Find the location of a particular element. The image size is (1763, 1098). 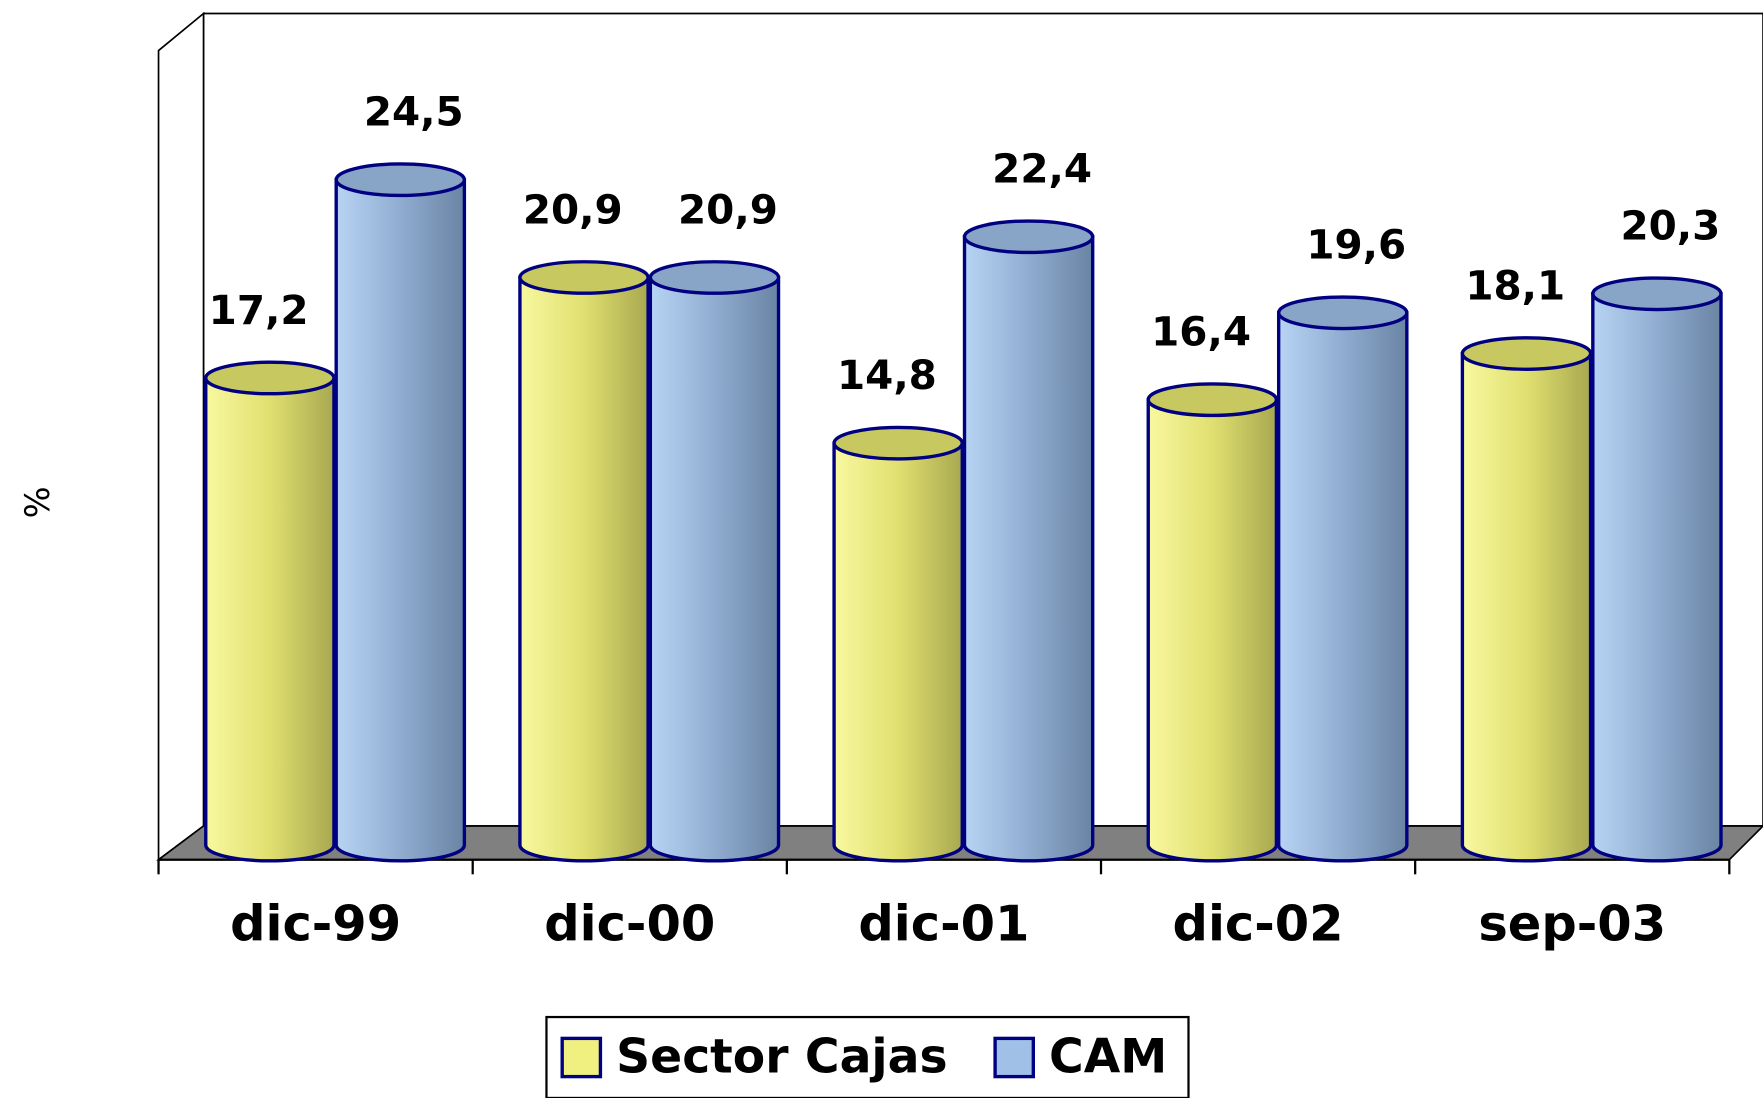

value-label: 17,2 is located at coordinates (259, 310).